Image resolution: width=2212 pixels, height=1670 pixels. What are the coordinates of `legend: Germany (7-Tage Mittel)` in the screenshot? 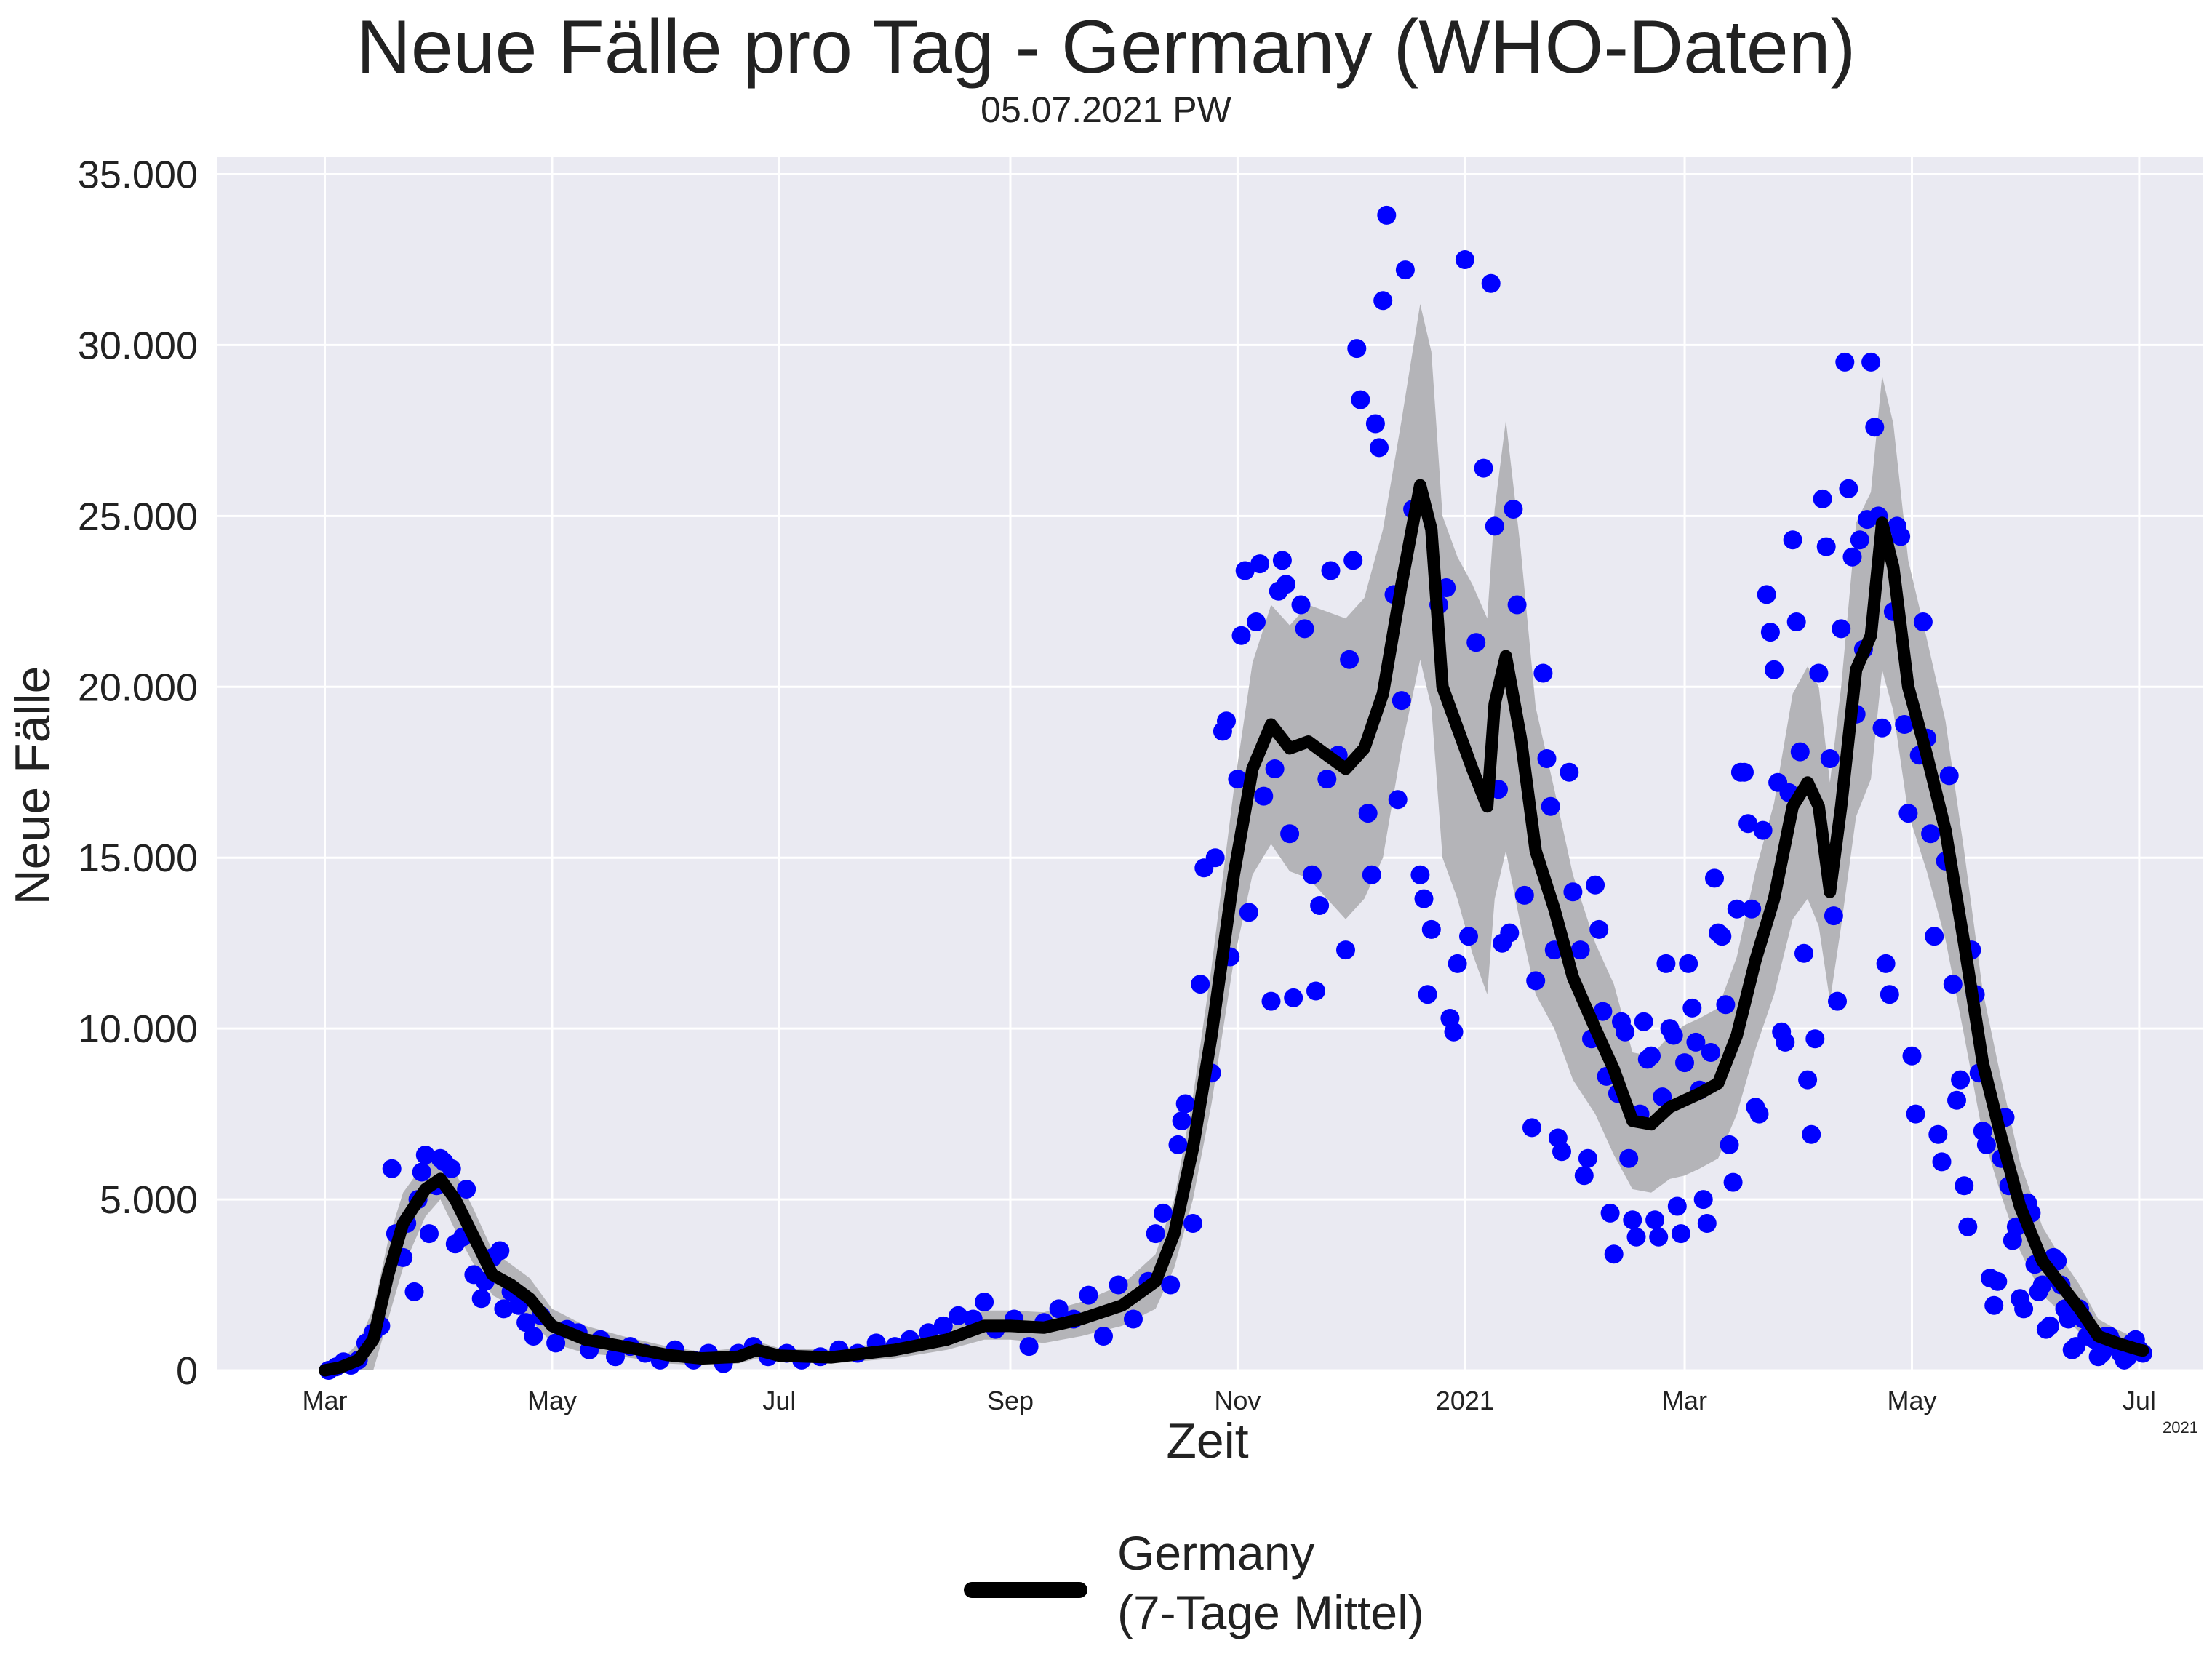 It's located at (1194, 1582).